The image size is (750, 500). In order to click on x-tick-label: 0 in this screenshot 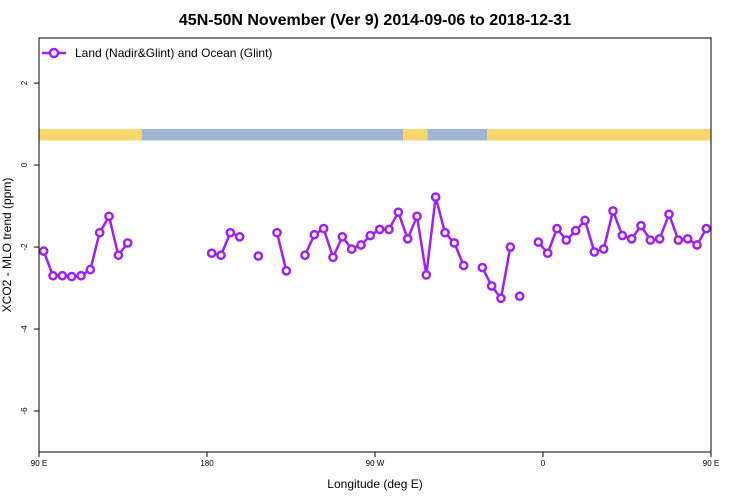, I will do `click(543, 463)`.